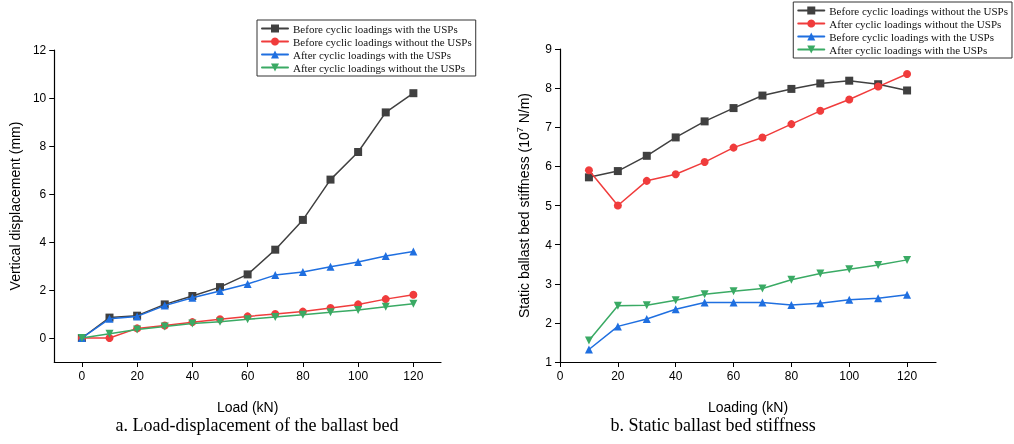 The width and height of the screenshot is (1014, 444). What do you see at coordinates (15, 206) in the screenshot?
I see `y-axis-title: Vertical displacement (mm)` at bounding box center [15, 206].